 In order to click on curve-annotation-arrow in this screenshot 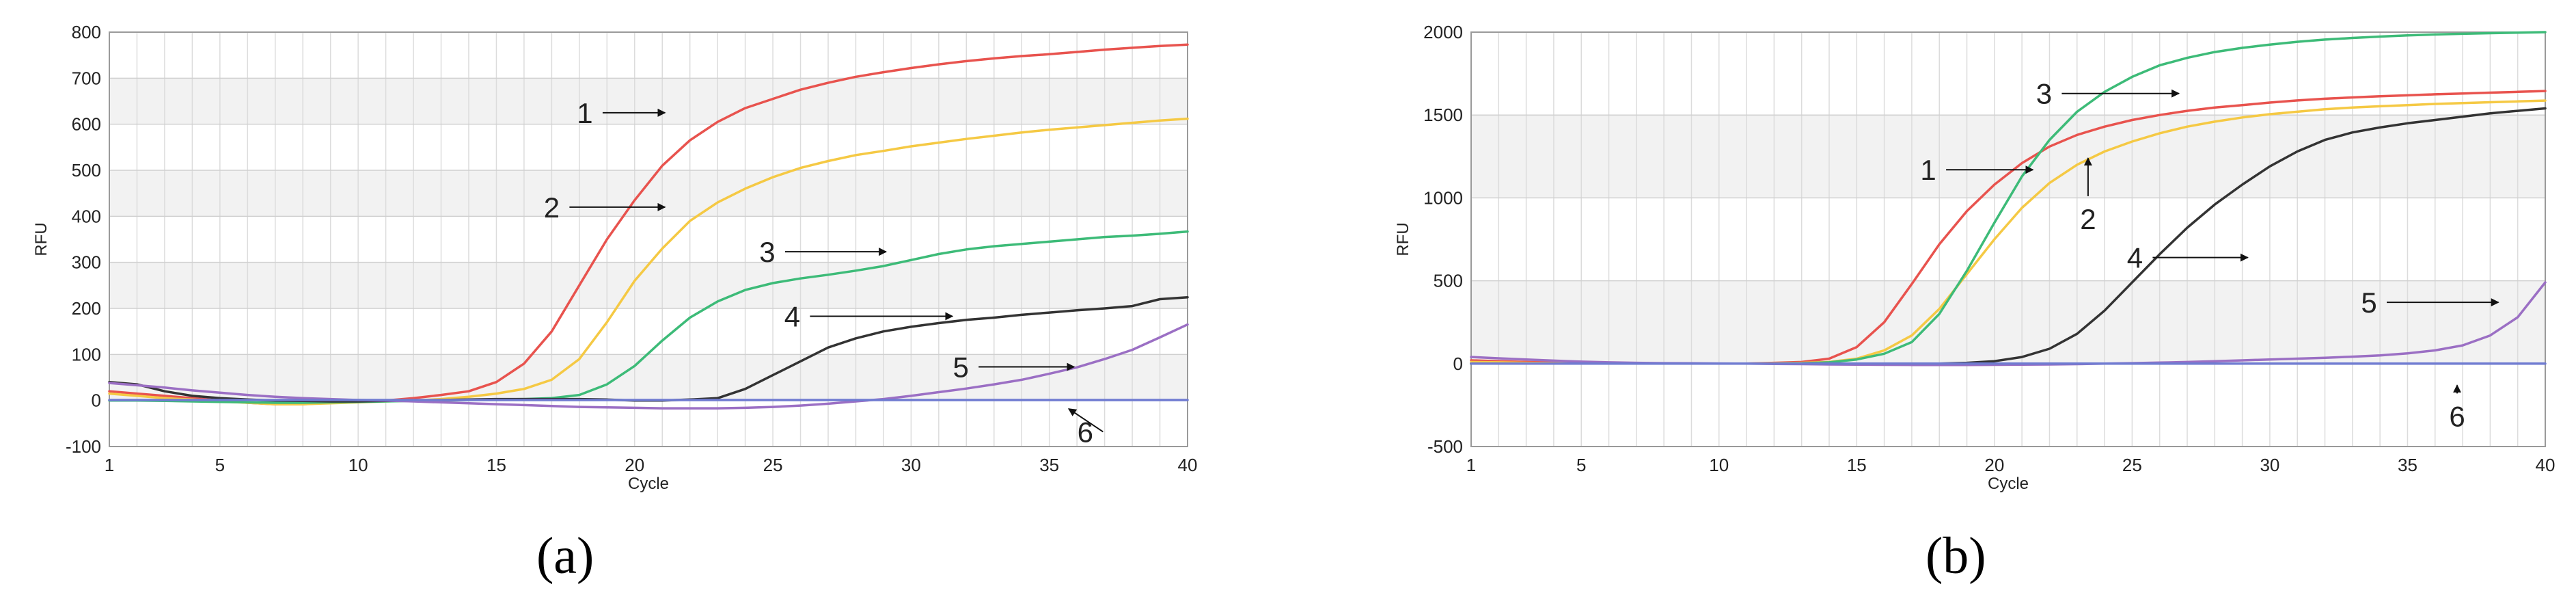, I will do `click(1086, 420)`.